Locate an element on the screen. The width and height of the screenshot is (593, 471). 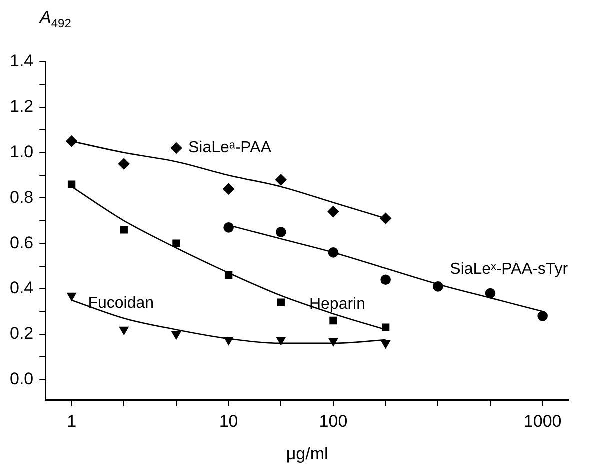
y-tick-label: 1.0 is located at coordinates (22, 152).